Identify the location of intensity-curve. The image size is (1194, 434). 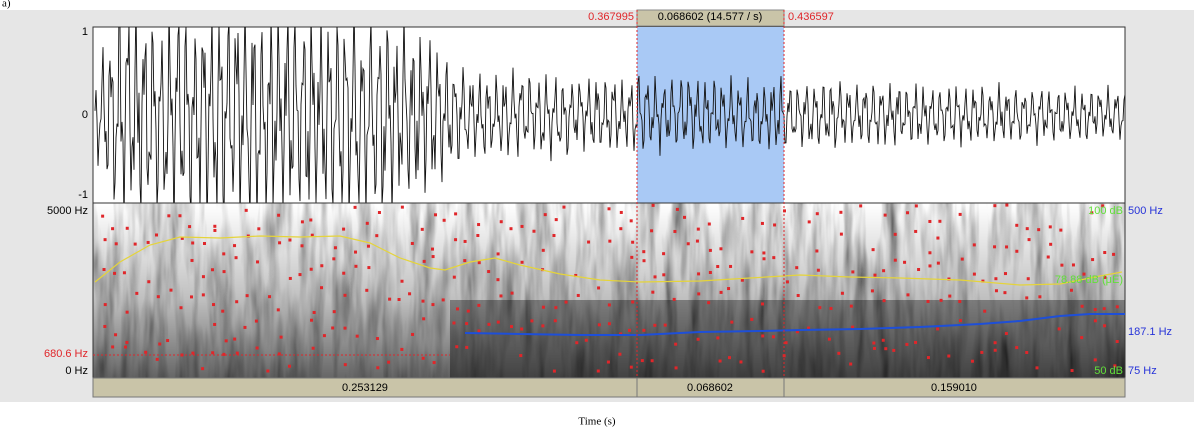
(608, 260).